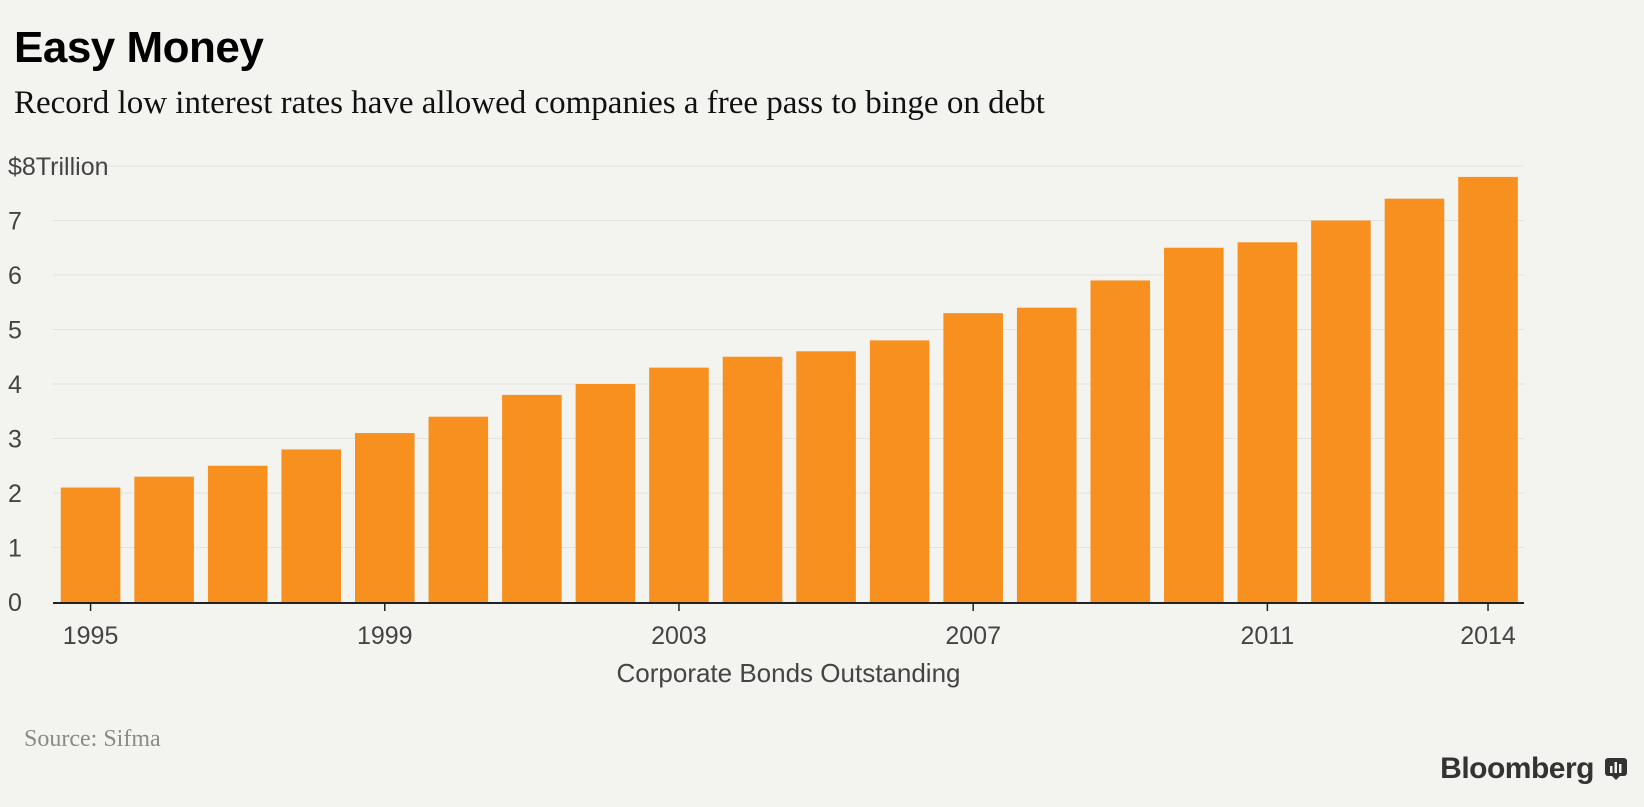 The width and height of the screenshot is (1644, 807). Describe the element at coordinates (1194, 424) in the screenshot. I see `bar-2010` at that location.